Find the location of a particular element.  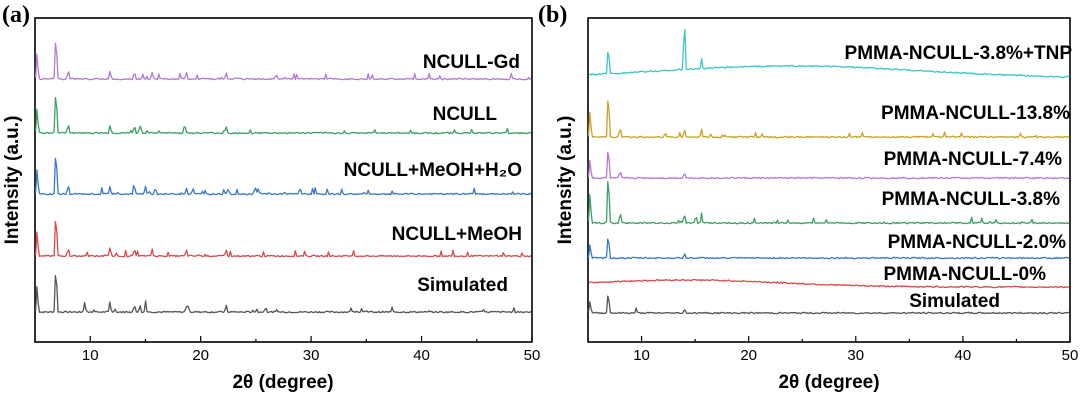

panel-a-trace-ncull-meoh-h-o is located at coordinates (283, 176).